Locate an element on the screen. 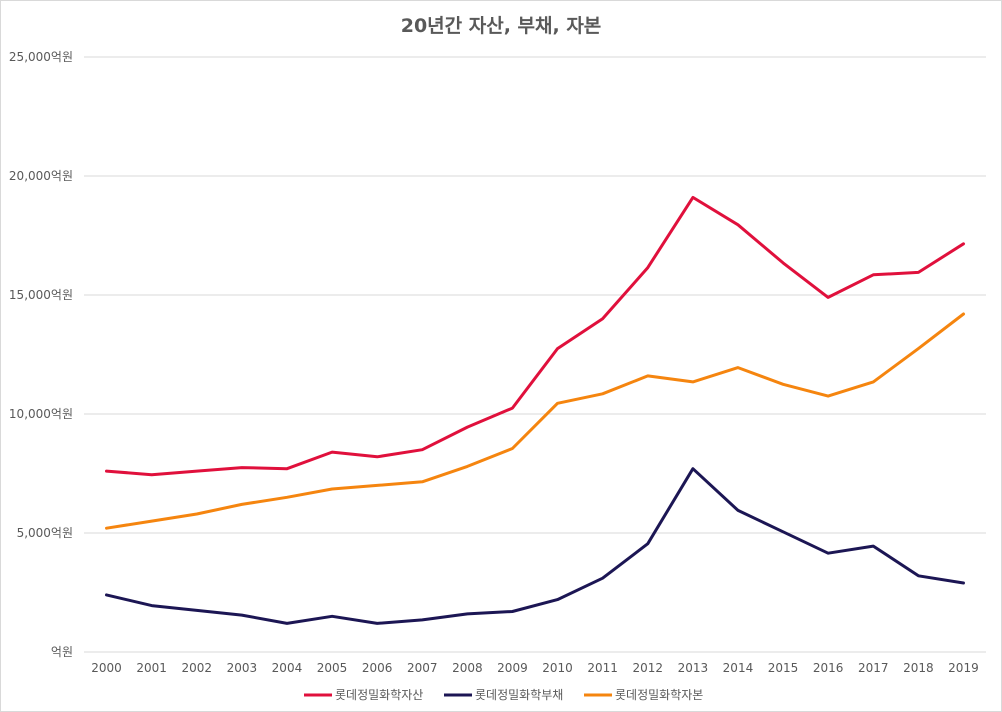  y-tick-label: 5,000억원 is located at coordinates (45, 533).